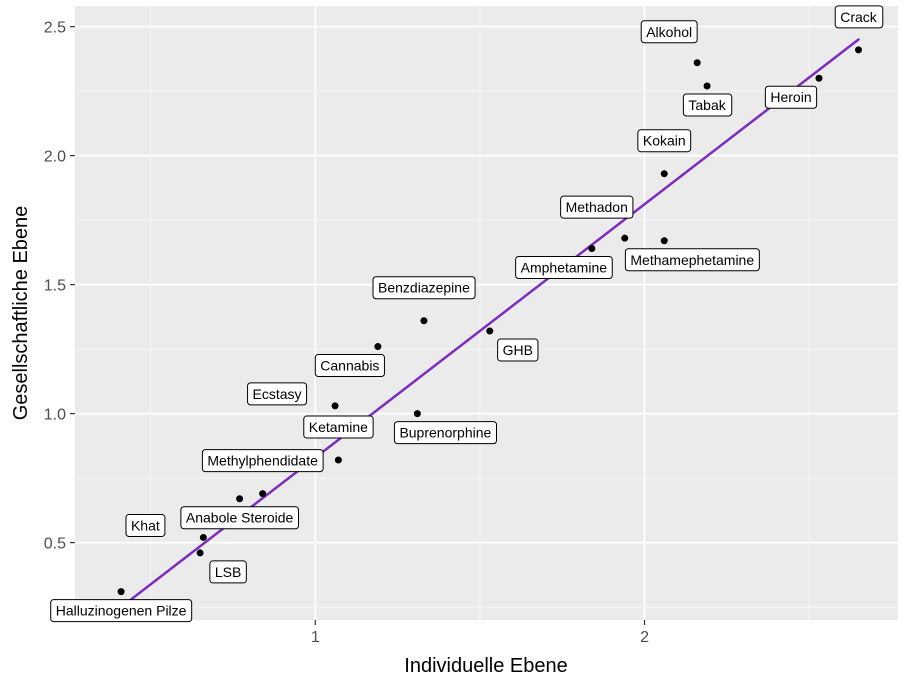 Image resolution: width=905 pixels, height=678 pixels. I want to click on point-label: Halluzinogenen Pilze, so click(121, 611).